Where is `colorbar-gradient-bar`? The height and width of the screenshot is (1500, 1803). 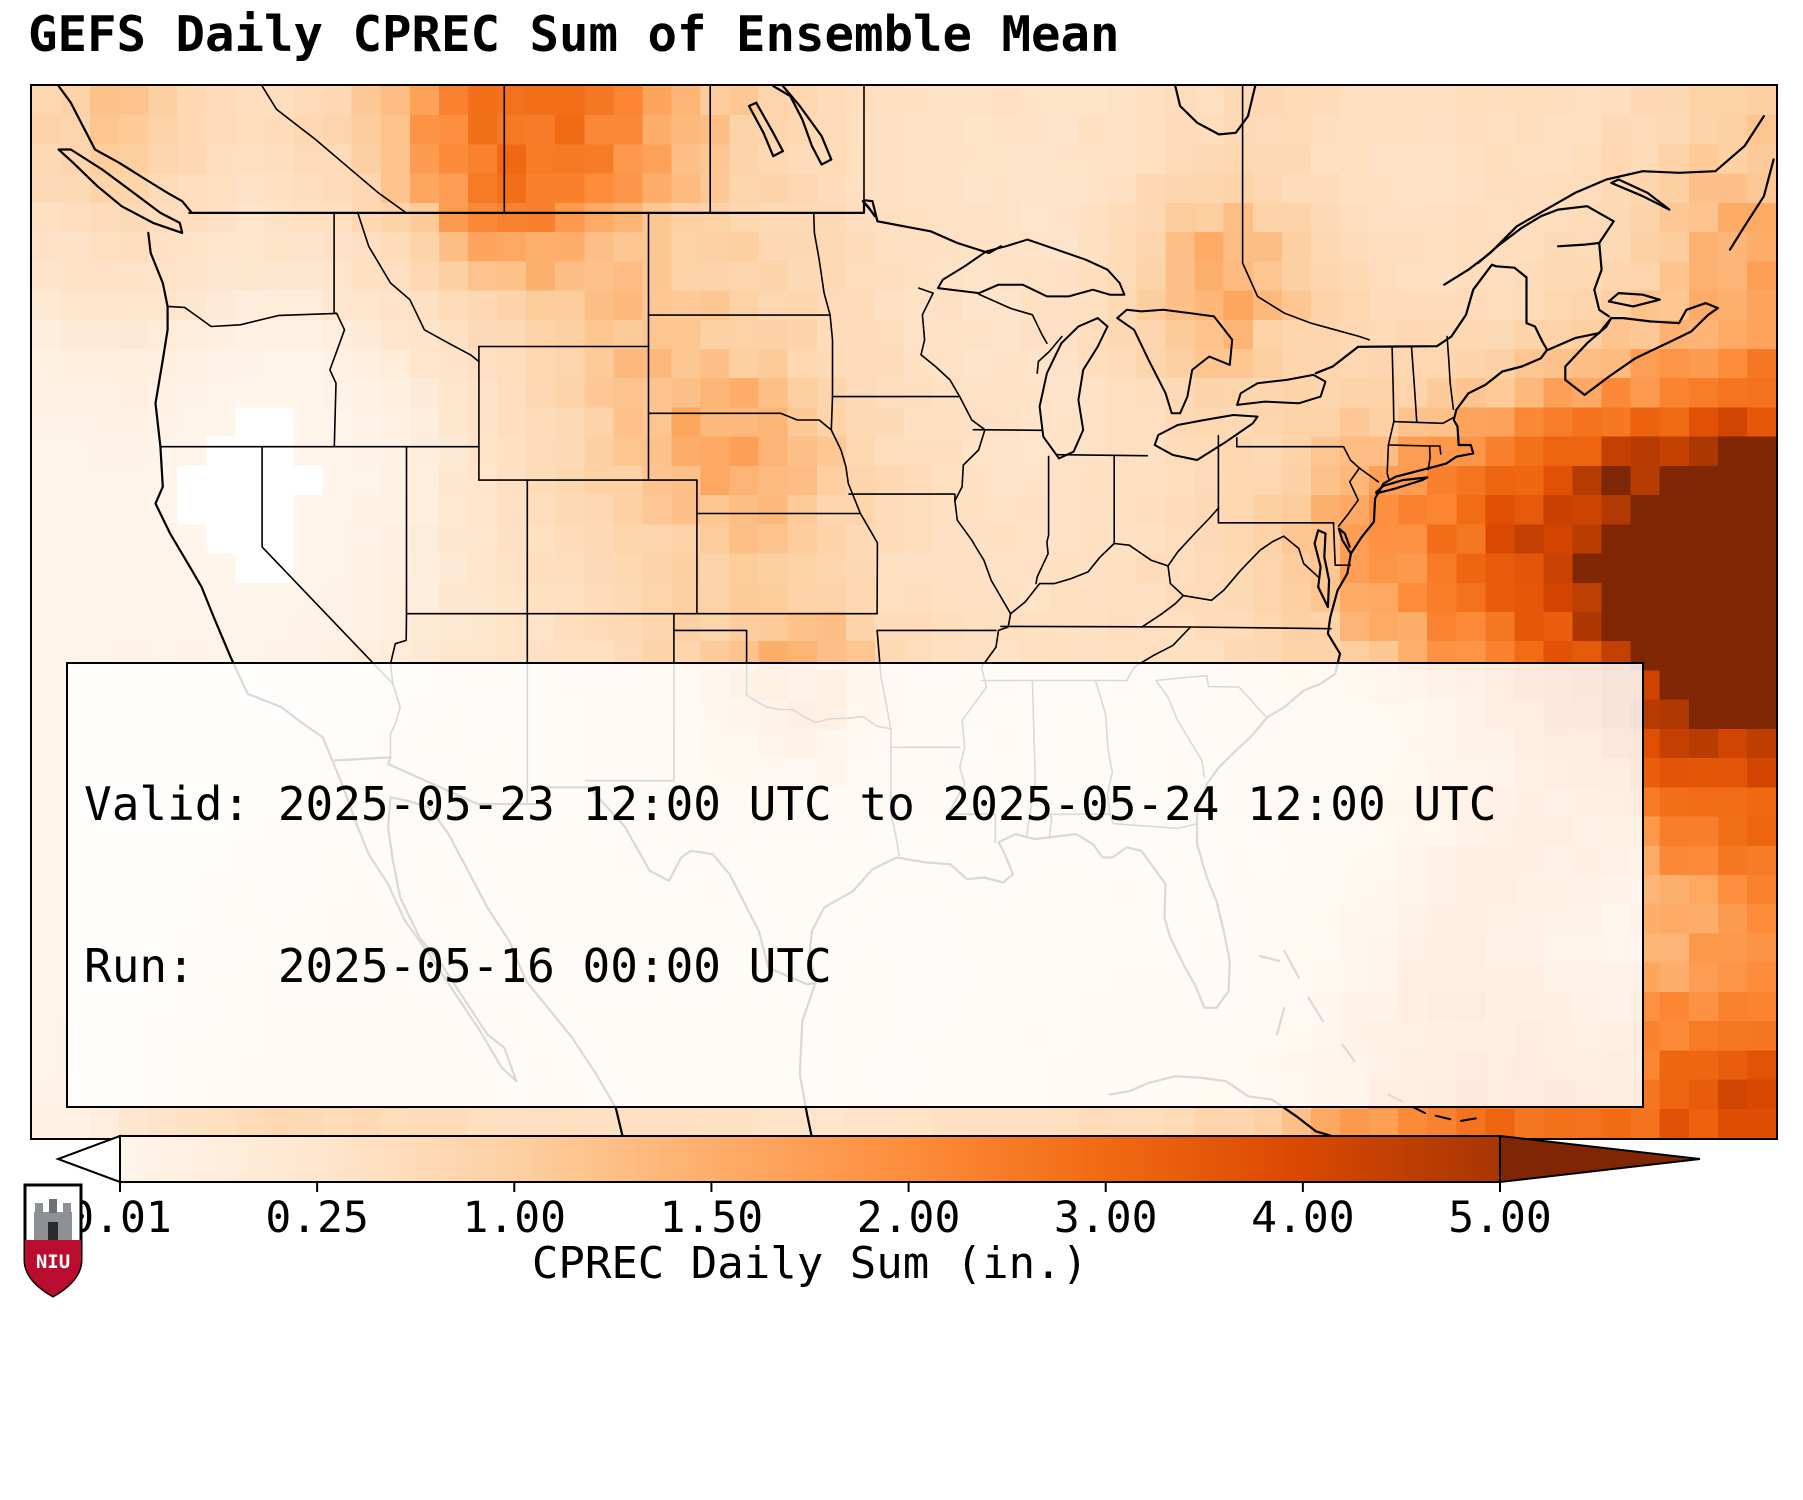
colorbar-gradient-bar is located at coordinates (810, 1159).